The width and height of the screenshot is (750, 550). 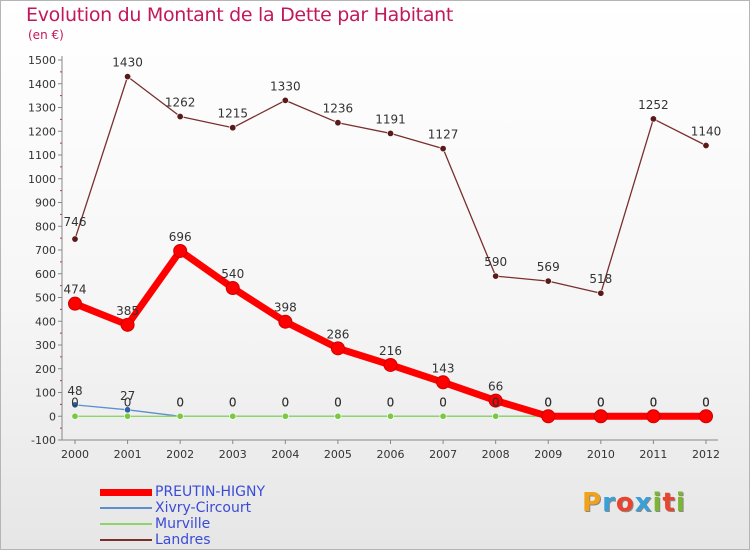 What do you see at coordinates (495, 262) in the screenshot?
I see `data-label: 590` at bounding box center [495, 262].